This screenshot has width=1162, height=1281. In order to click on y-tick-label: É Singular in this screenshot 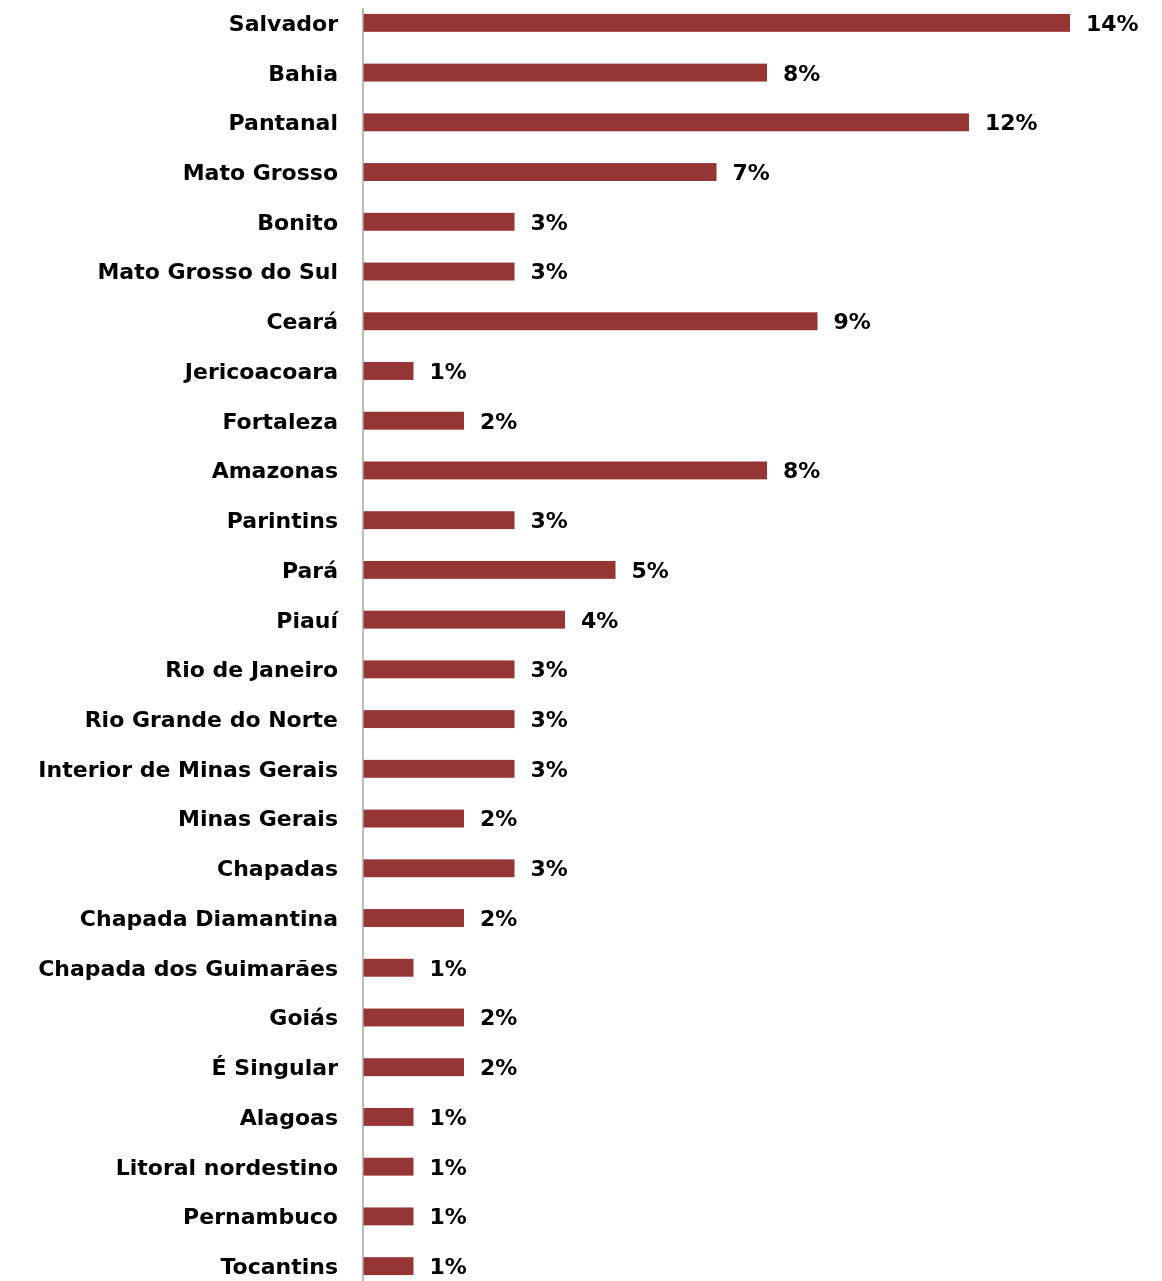, I will do `click(275, 1068)`.